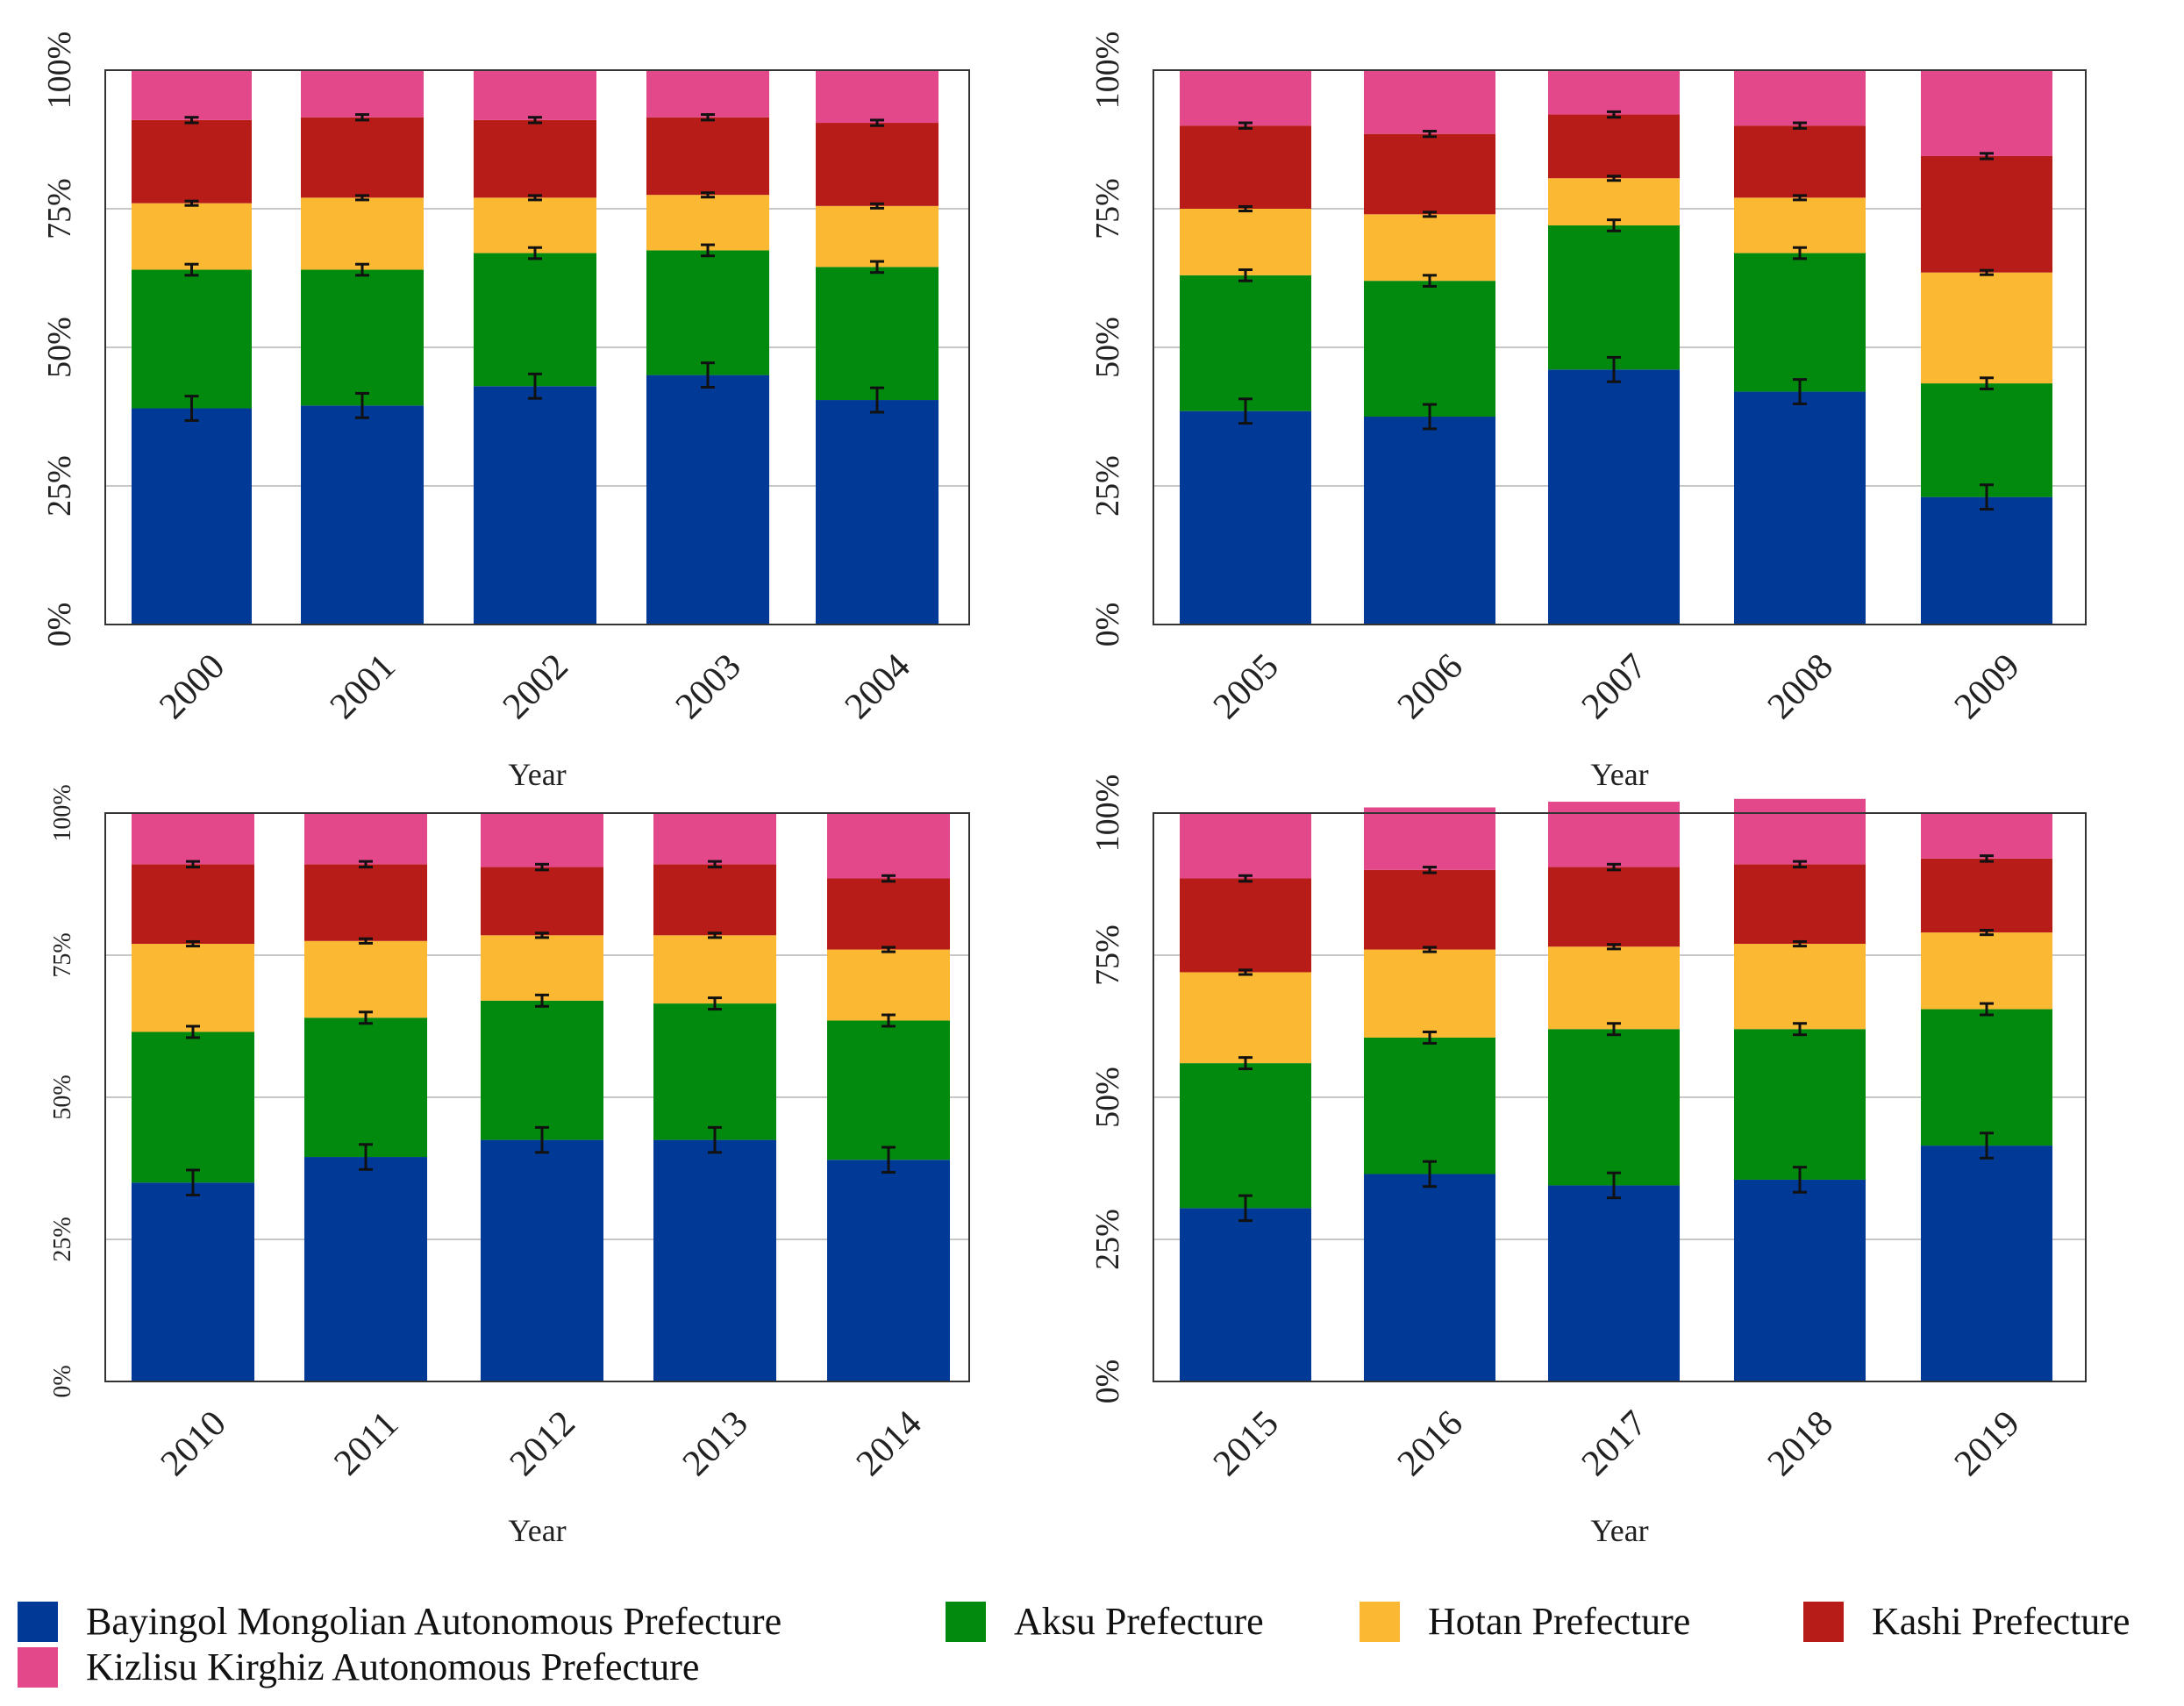  I want to click on x-tick-label: 2010, so click(193, 1443).